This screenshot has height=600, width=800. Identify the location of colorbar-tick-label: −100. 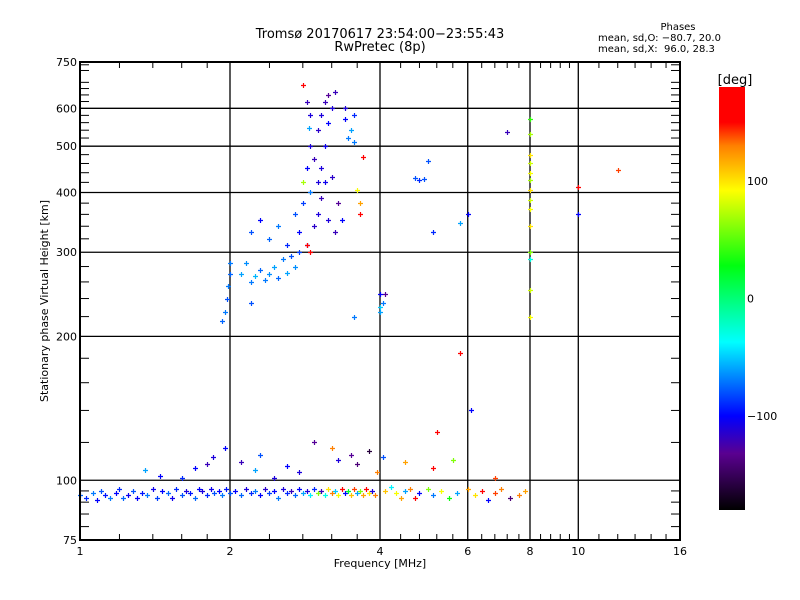
(762, 416).